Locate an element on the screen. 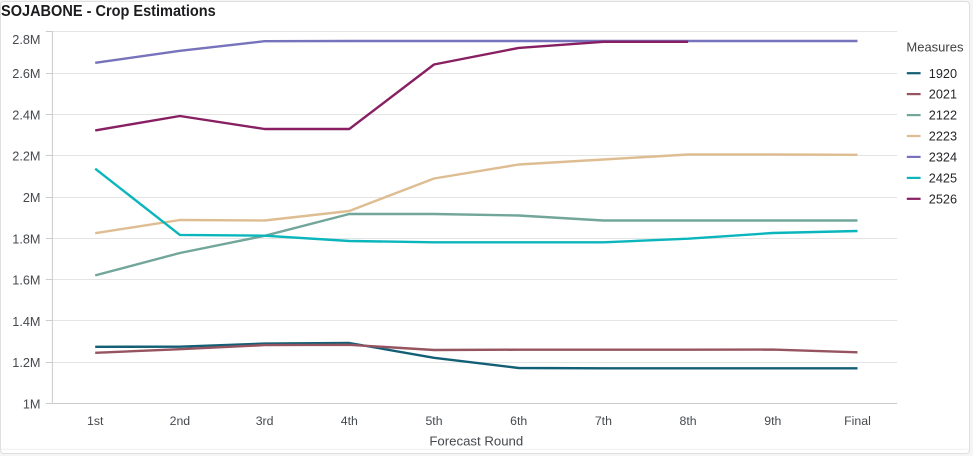 The width and height of the screenshot is (973, 456). svg-text: Final is located at coordinates (857, 421).